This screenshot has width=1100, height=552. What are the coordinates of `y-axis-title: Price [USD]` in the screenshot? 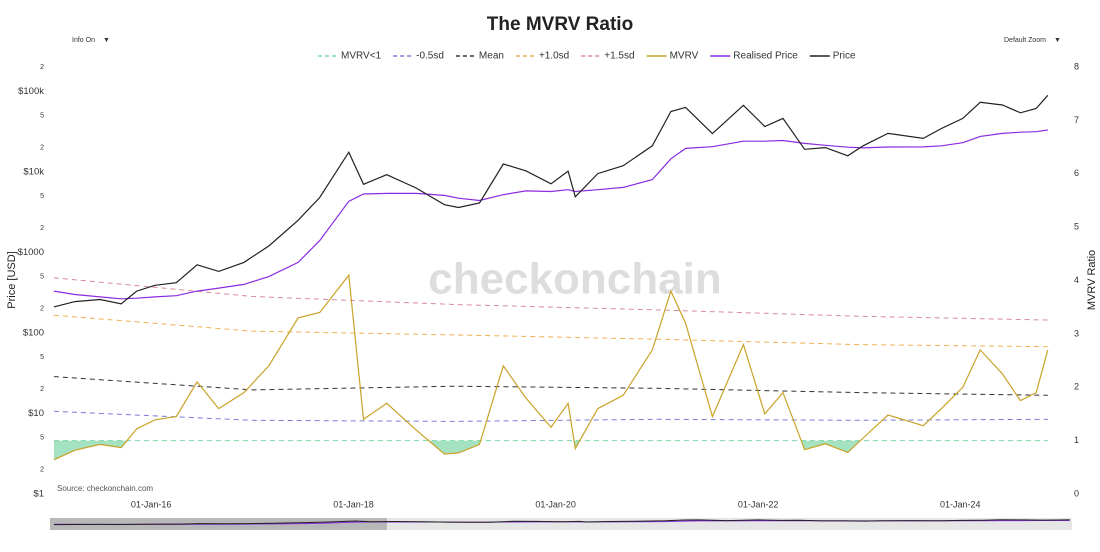 It's located at (12, 279).